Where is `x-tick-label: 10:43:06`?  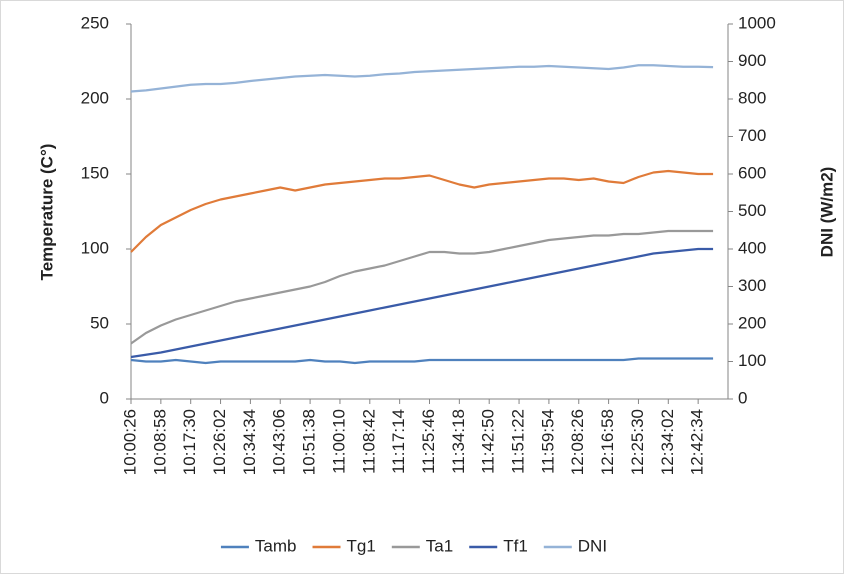
x-tick-label: 10:43:06 is located at coordinates (279, 442).